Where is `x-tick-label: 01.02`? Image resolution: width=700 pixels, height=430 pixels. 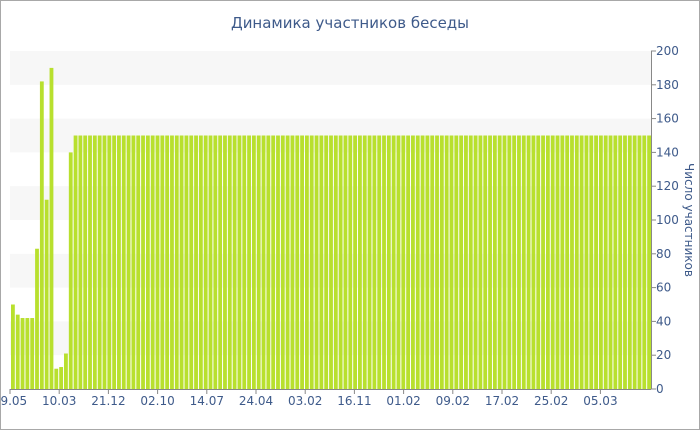 x-tick-label: 01.02 is located at coordinates (403, 401).